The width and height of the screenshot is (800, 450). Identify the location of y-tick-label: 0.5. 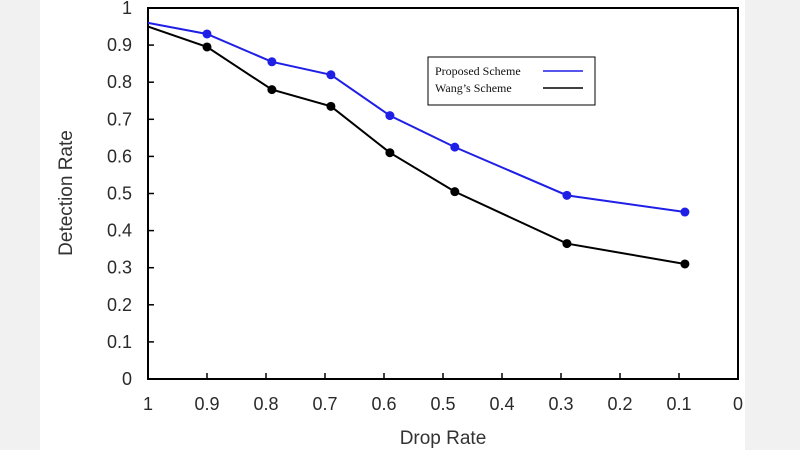
(119, 194).